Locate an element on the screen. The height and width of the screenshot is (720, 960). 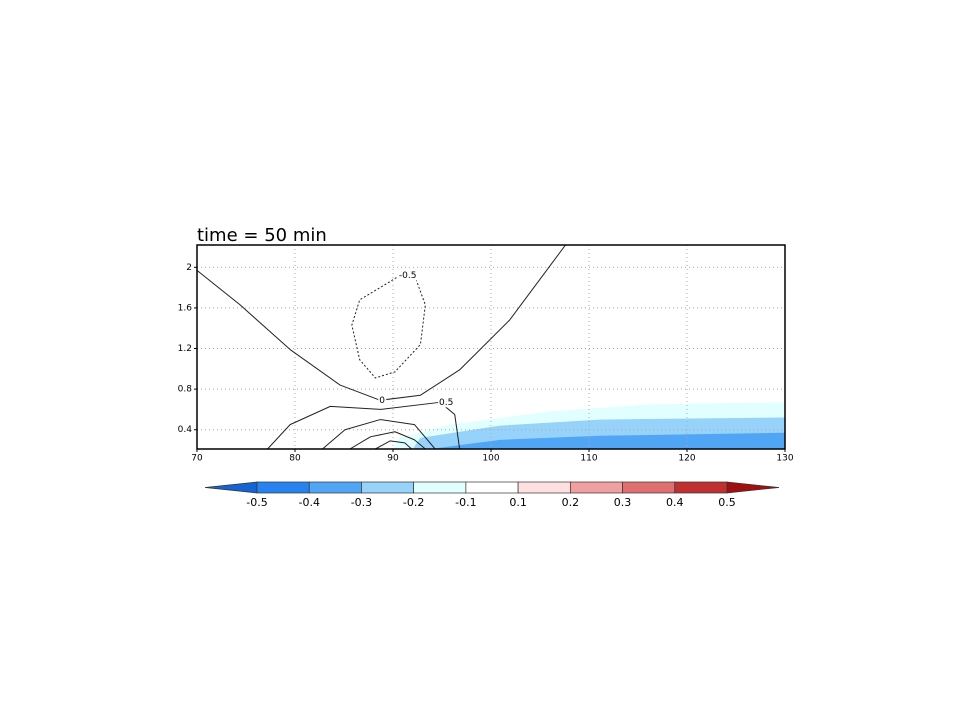
contour-label: 0 is located at coordinates (382, 401).